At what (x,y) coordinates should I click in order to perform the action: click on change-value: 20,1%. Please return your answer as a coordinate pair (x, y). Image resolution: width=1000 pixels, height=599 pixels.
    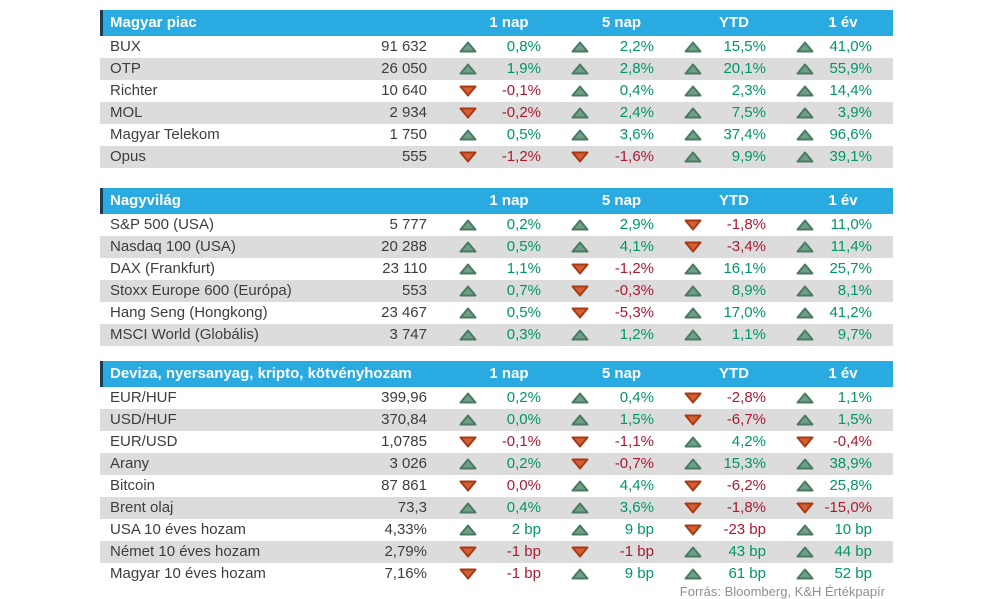
    Looking at the image, I should click on (744, 68).